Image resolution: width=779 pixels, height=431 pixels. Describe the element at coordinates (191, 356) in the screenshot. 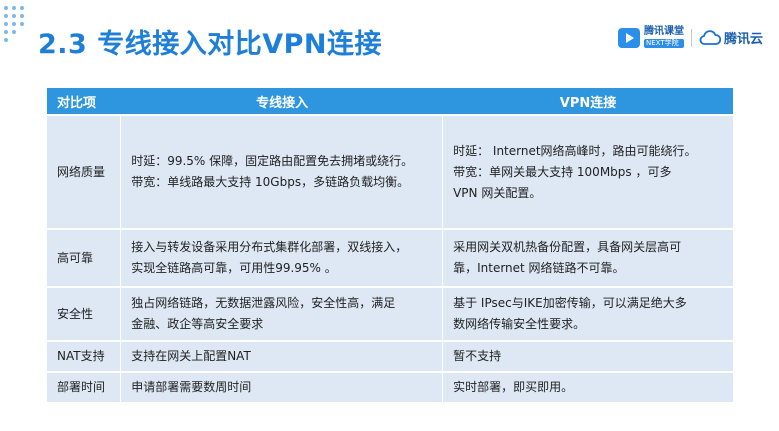

I see `cell-line: 支持在网关上配置NAT` at that location.